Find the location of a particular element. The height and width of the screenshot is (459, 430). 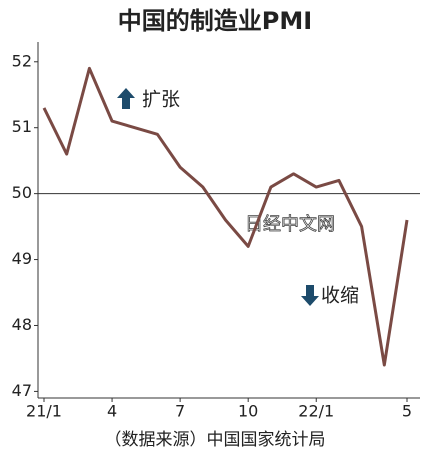

y-tick-label: 47 is located at coordinates (22, 390).